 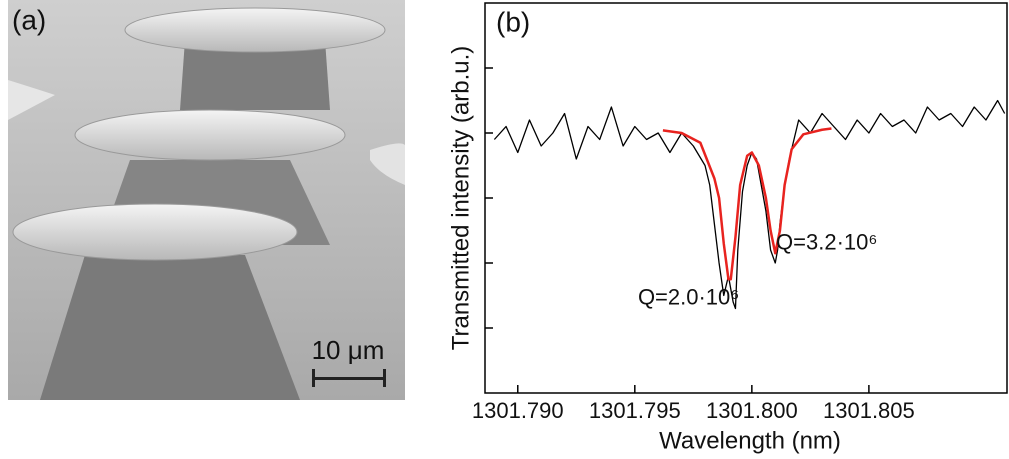 I want to click on annotation: Q=2.0·10⁶, so click(x=688, y=297).